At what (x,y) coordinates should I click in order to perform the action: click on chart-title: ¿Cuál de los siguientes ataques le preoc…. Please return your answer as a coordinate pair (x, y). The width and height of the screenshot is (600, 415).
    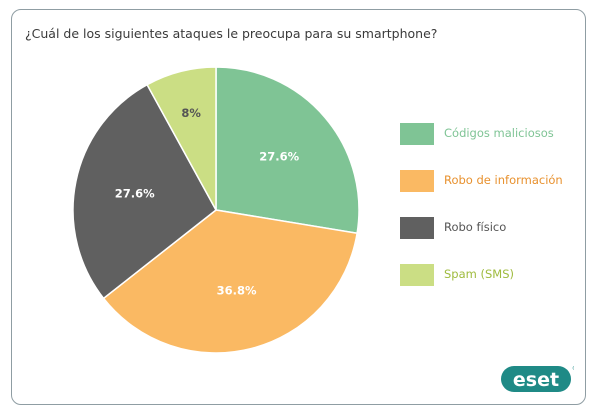
    Looking at the image, I should click on (231, 33).